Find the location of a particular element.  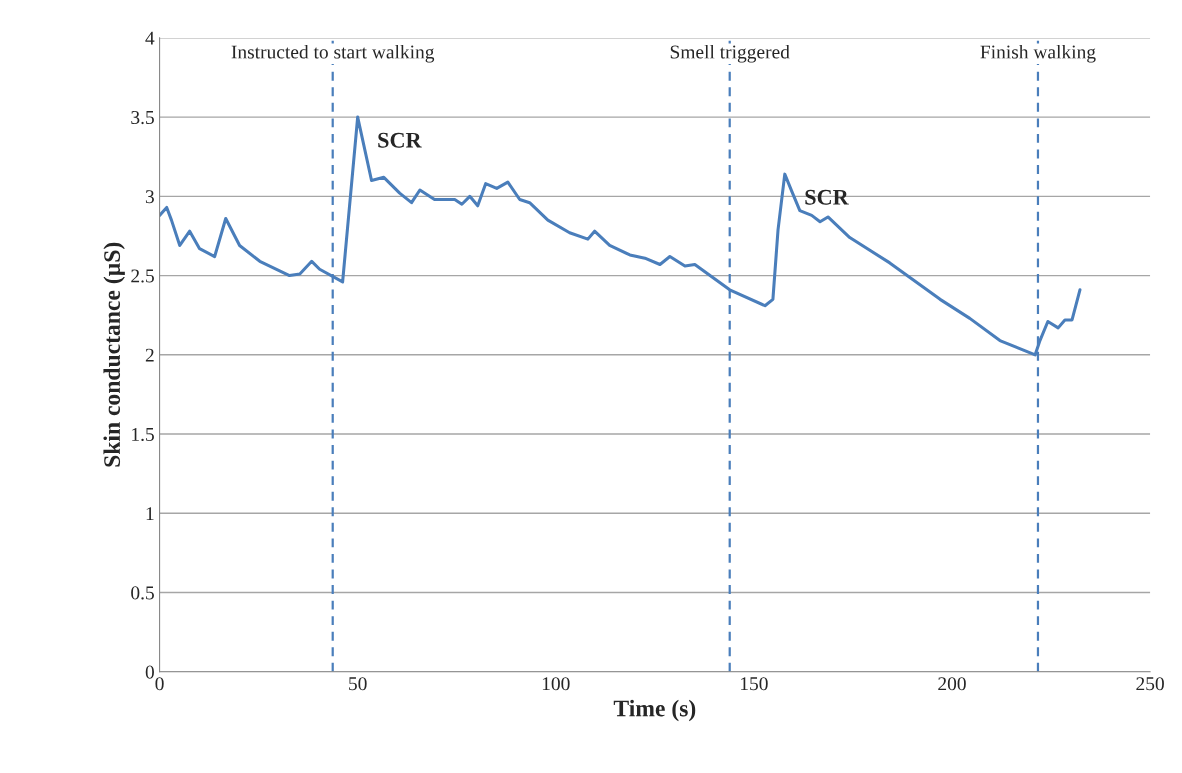

y-tick-label: 3 is located at coordinates (149, 197).